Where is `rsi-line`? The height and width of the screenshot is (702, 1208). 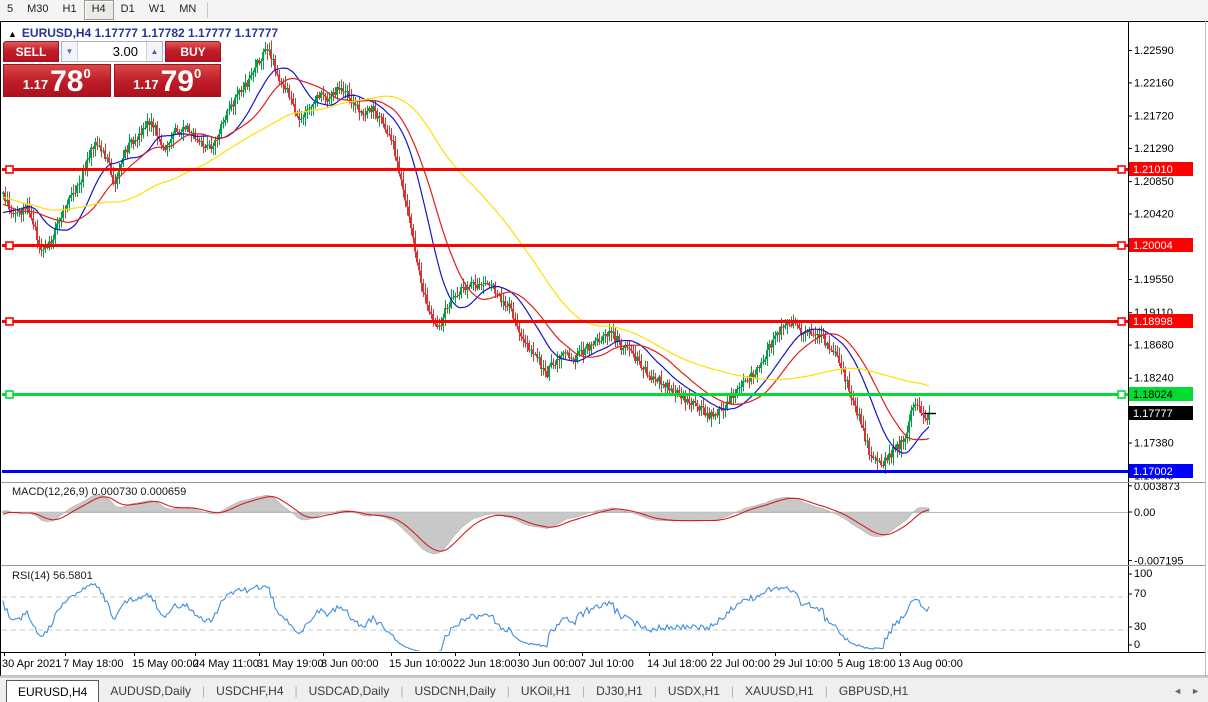 rsi-line is located at coordinates (466, 616).